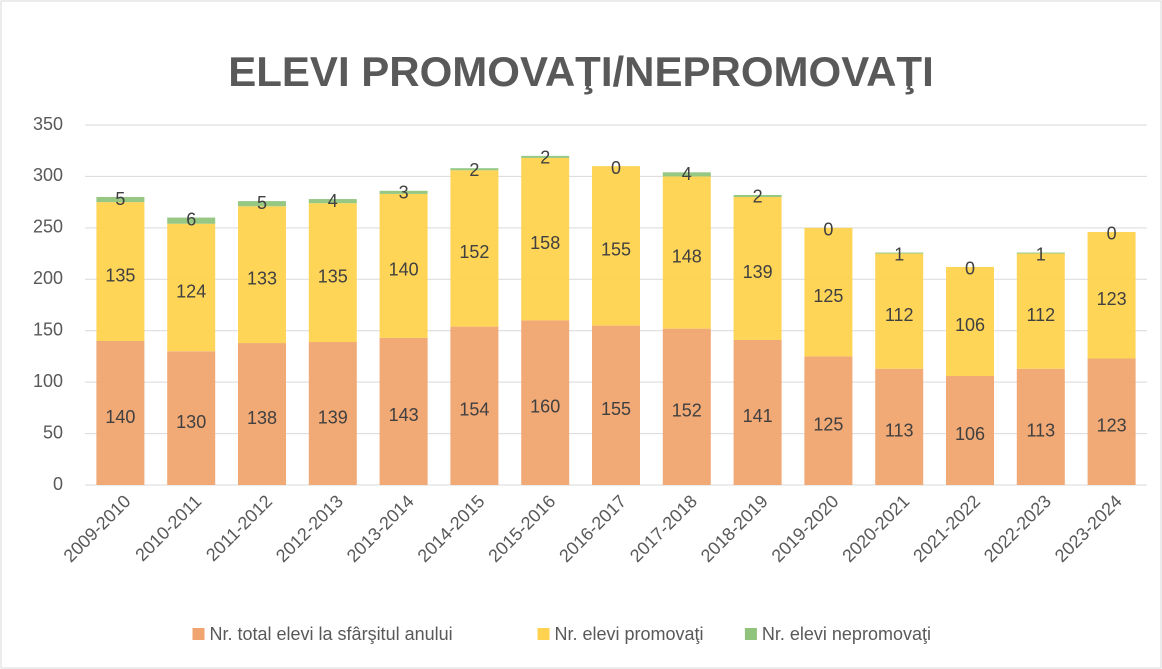  What do you see at coordinates (846, 634) in the screenshot?
I see `legend-label: Nr. elevi nepromovaţi` at bounding box center [846, 634].